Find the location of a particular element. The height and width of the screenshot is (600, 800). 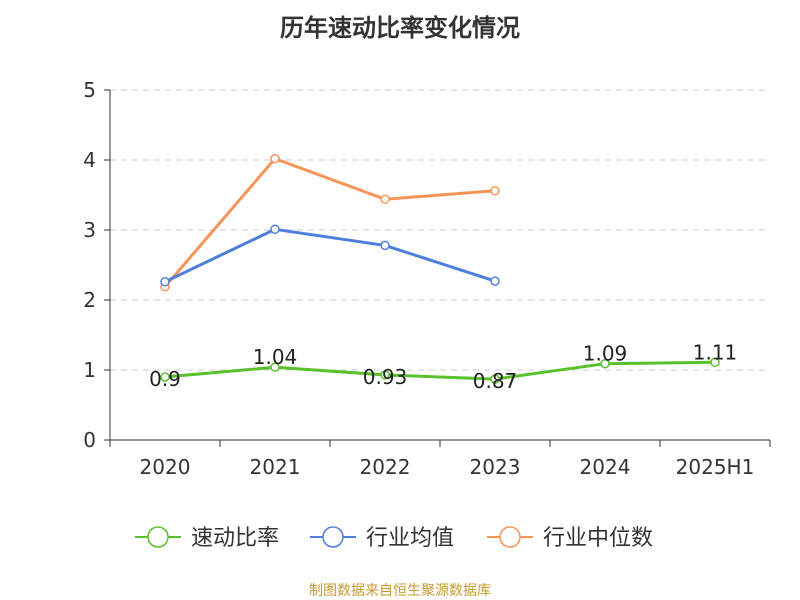

legend: 速动比率 行业均值 行业中位数 is located at coordinates (394, 538).